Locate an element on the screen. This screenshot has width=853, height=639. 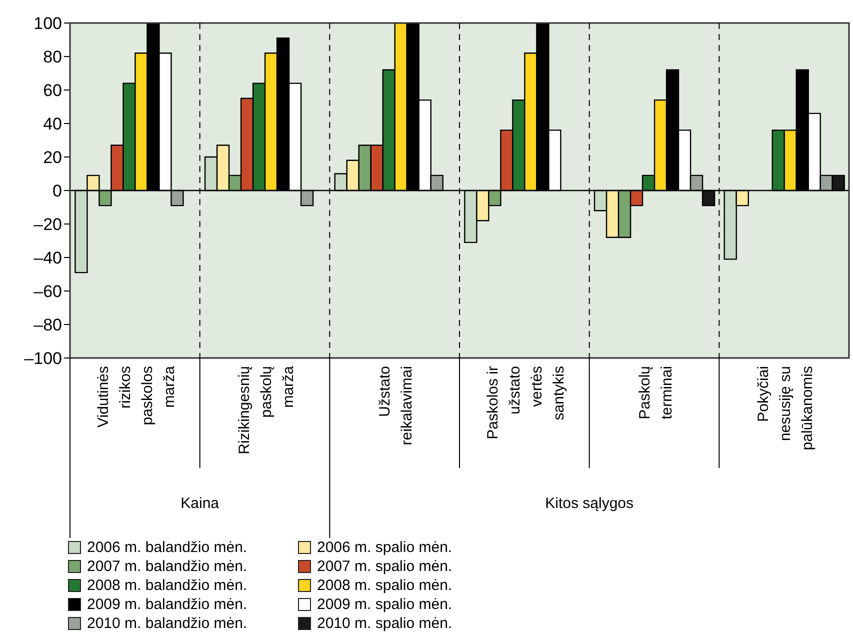
legend-label: 2006 m. balandžio mėn. is located at coordinates (167, 547).